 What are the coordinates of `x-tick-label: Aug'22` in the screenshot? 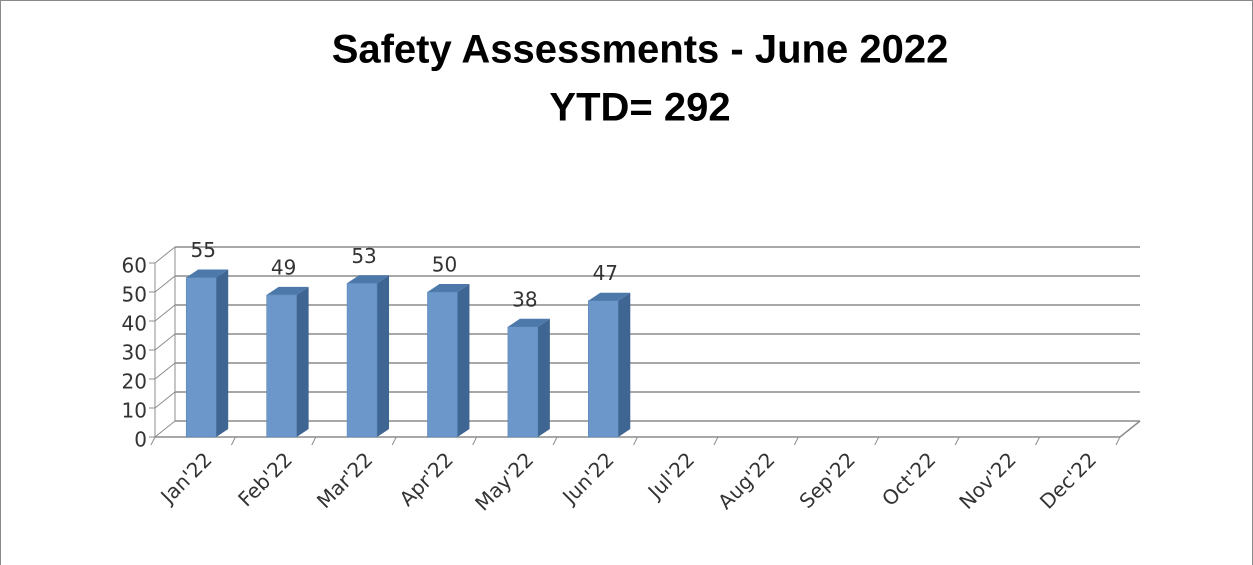 It's located at (746, 480).